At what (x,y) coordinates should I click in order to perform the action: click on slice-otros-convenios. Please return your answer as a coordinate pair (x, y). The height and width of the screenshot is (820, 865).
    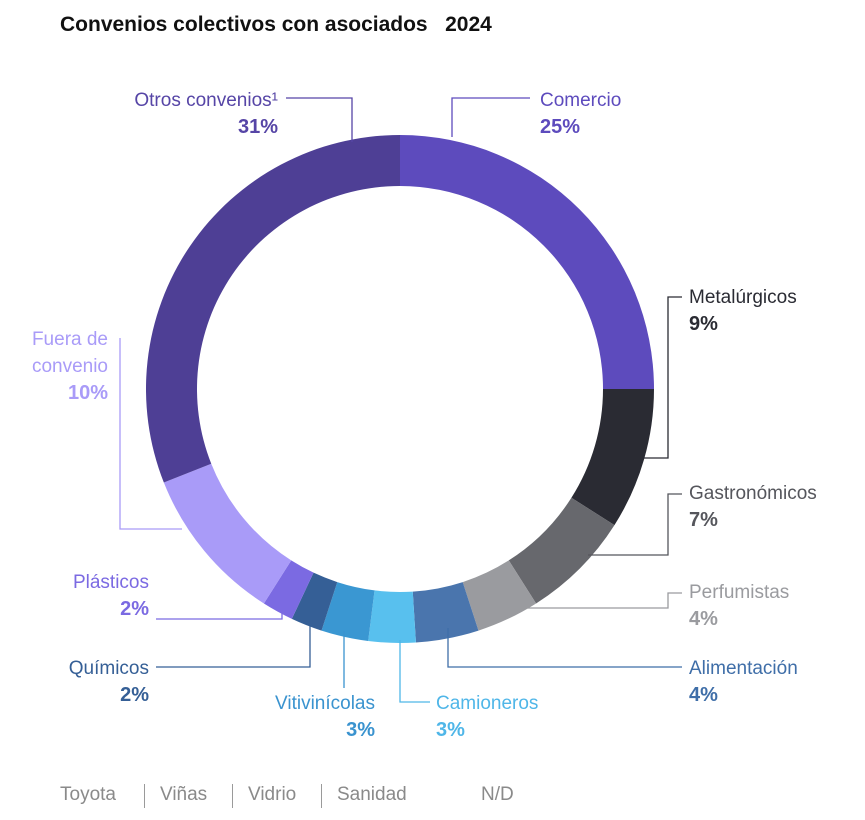
    Looking at the image, I should click on (272, 309).